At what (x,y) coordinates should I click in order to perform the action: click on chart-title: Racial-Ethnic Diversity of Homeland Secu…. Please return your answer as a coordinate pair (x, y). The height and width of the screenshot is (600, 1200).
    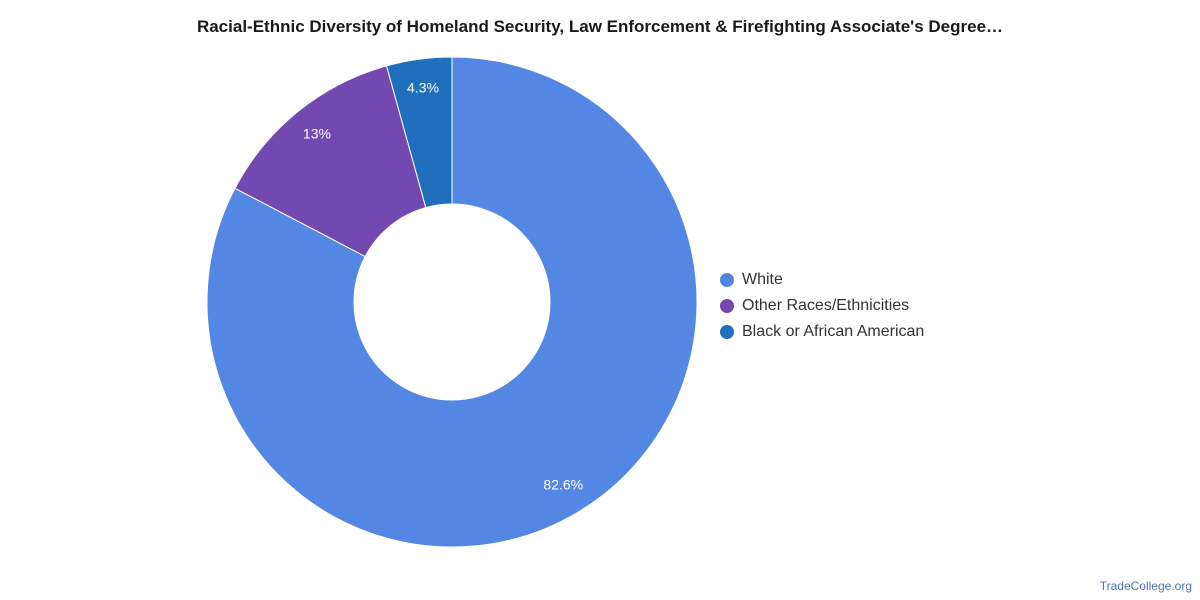
    Looking at the image, I should click on (600, 26).